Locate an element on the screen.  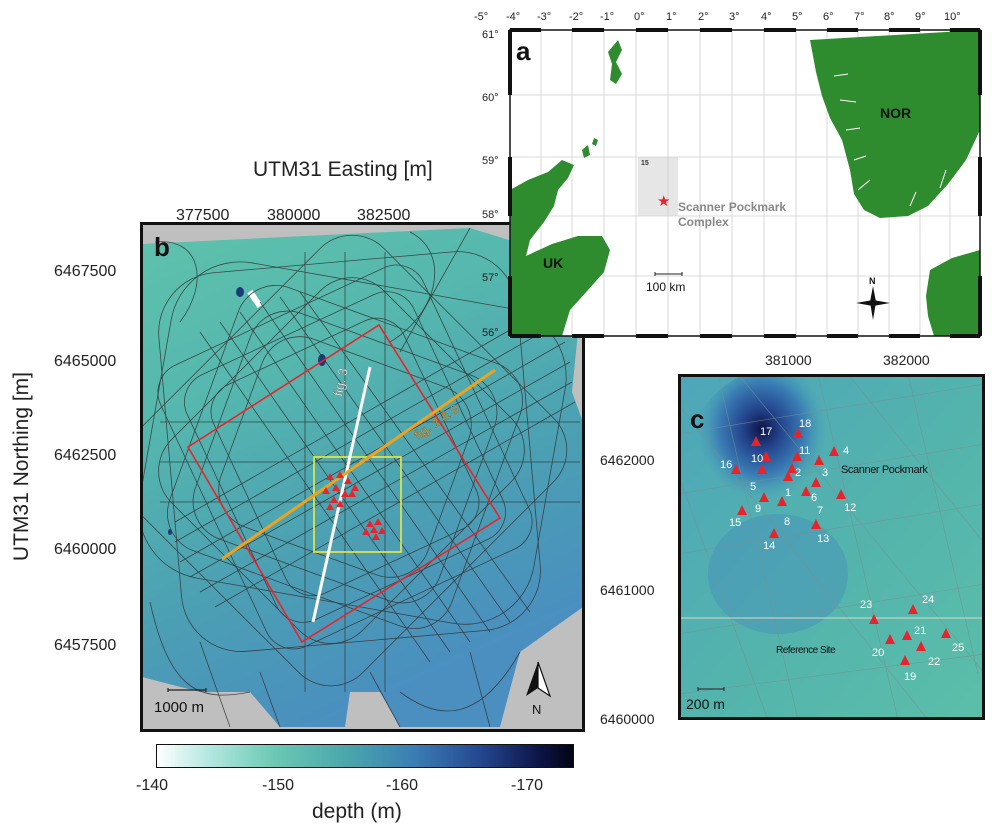
svg-text: 24 is located at coordinates (928, 600).